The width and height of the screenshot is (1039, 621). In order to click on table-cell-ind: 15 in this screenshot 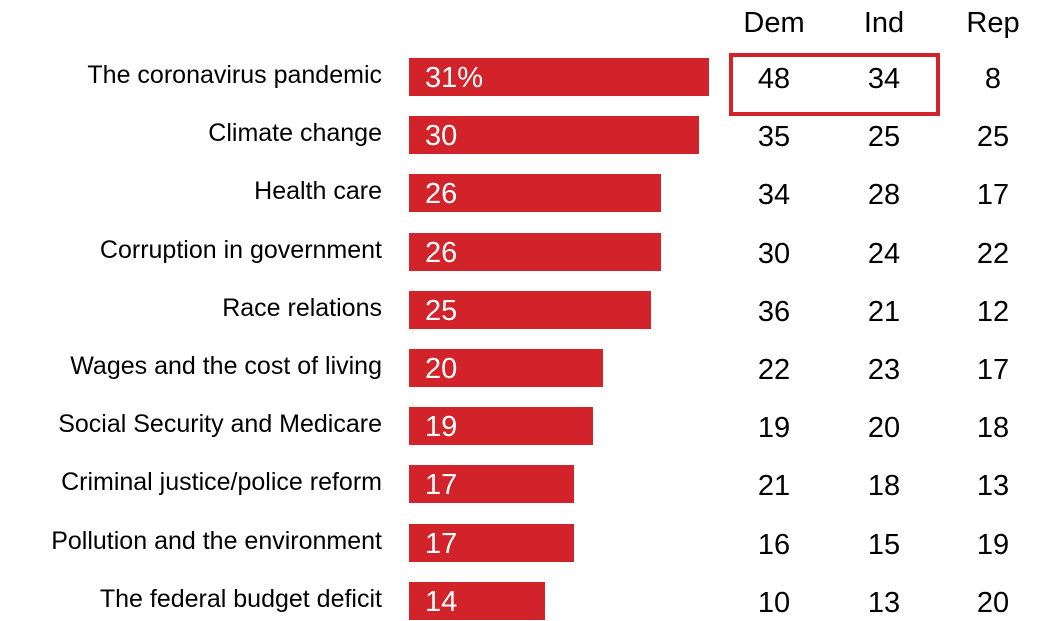, I will do `click(884, 544)`.